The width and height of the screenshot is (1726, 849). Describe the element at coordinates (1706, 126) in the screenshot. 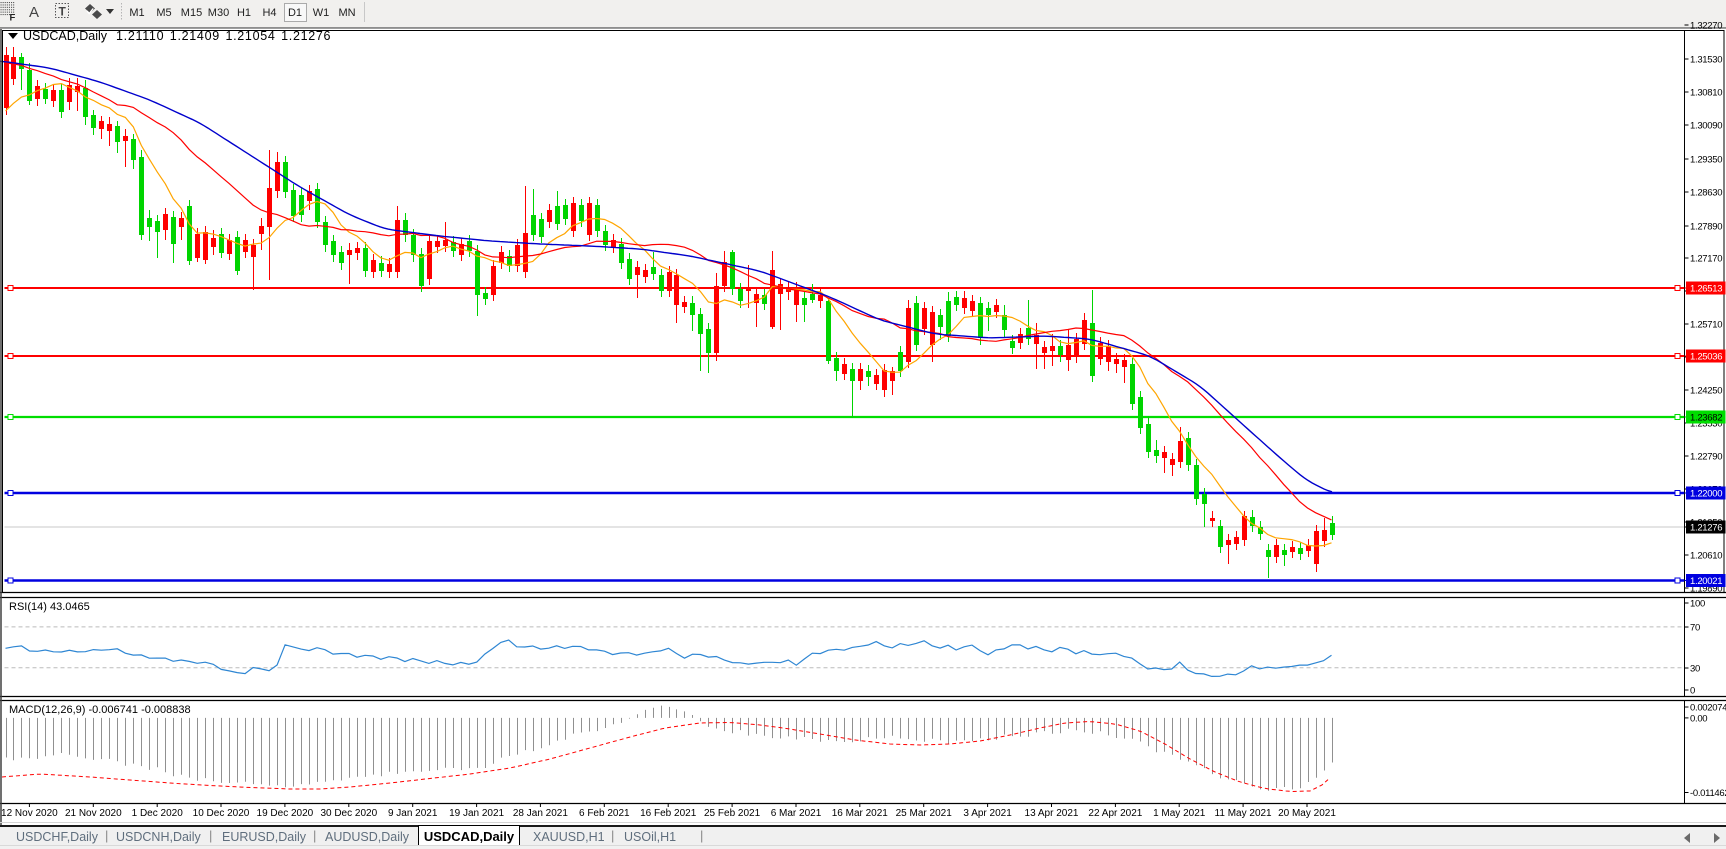

I see `svg-text: 1.30090` at that location.